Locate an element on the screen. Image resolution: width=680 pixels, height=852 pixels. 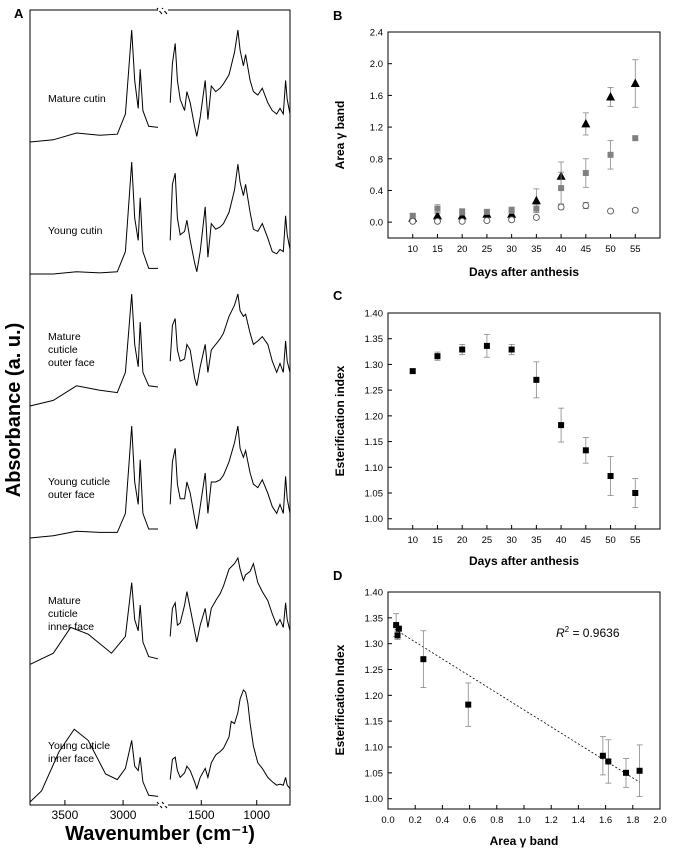
xtick-label: 0.4 is located at coordinates (442, 820).